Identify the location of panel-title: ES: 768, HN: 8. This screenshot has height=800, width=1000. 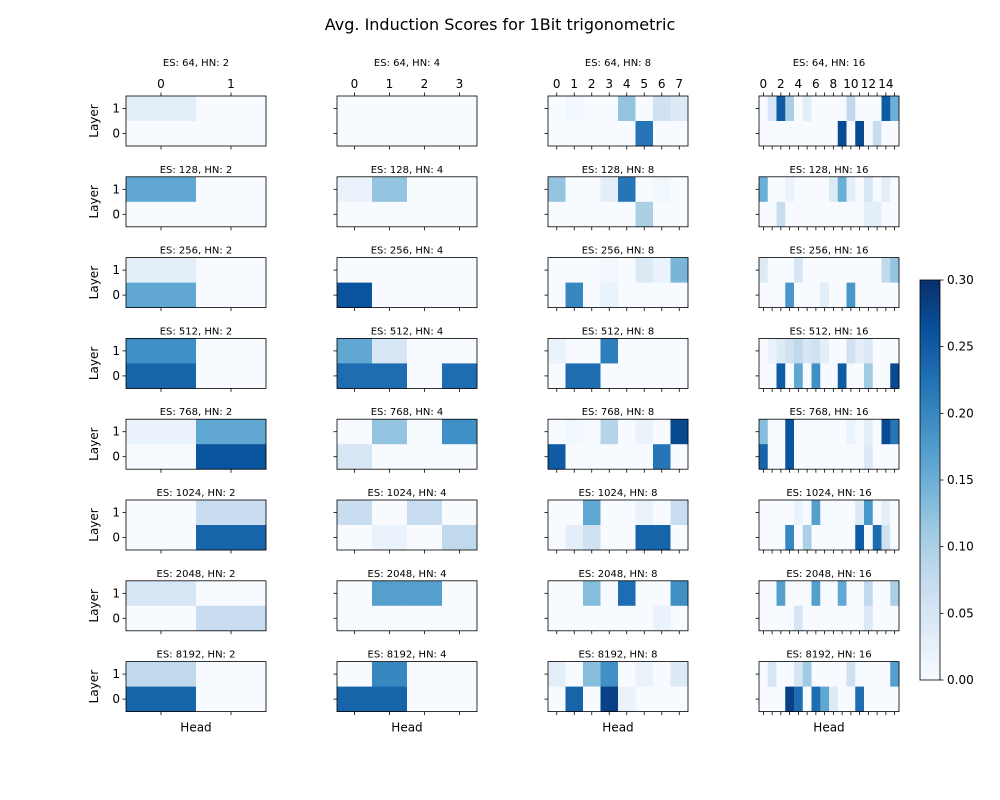
(618, 412).